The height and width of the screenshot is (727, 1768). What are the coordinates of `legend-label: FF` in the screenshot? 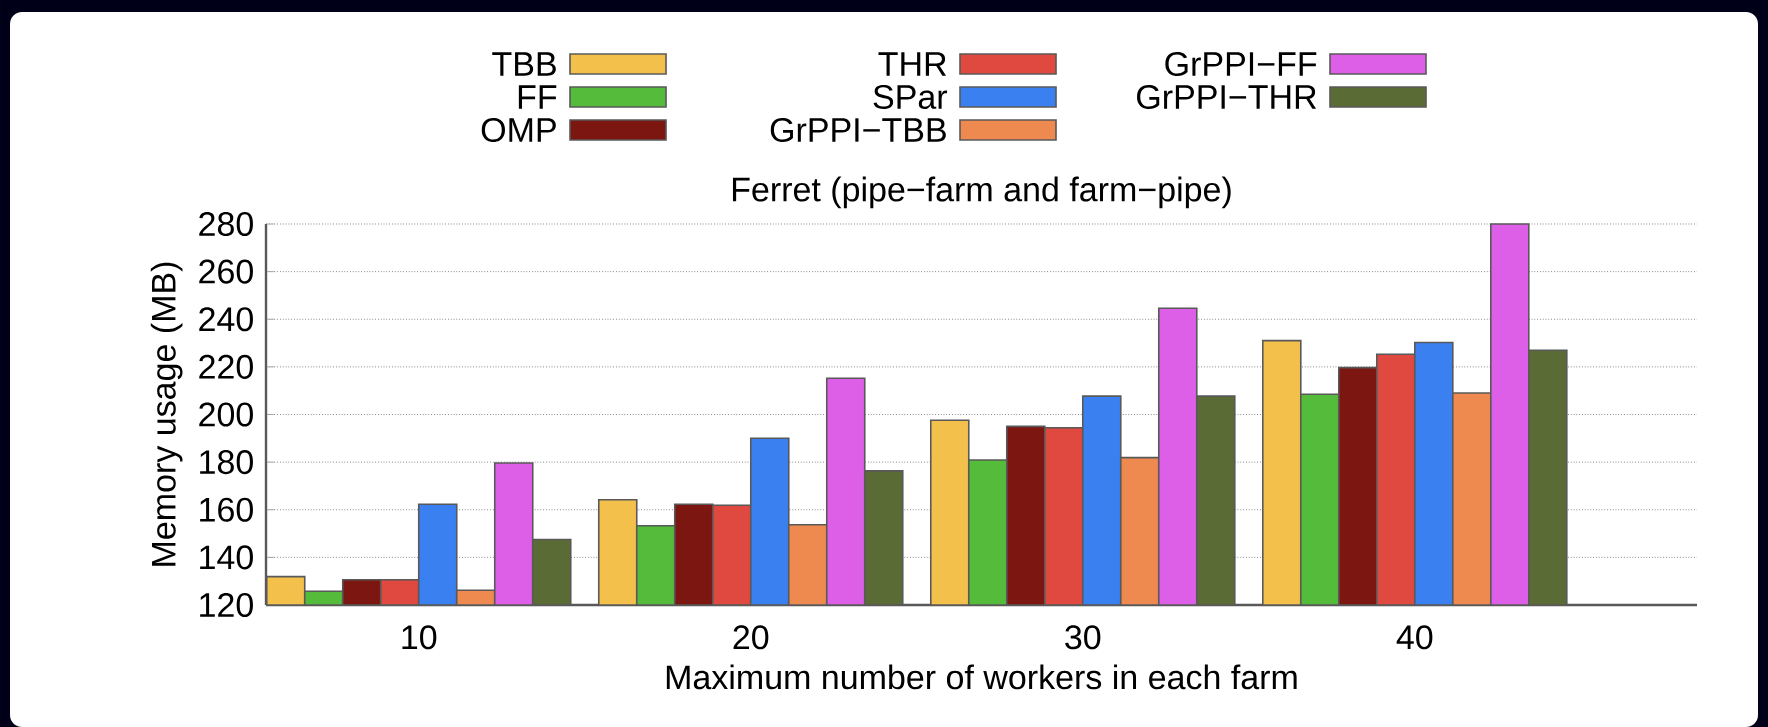 It's located at (537, 97).